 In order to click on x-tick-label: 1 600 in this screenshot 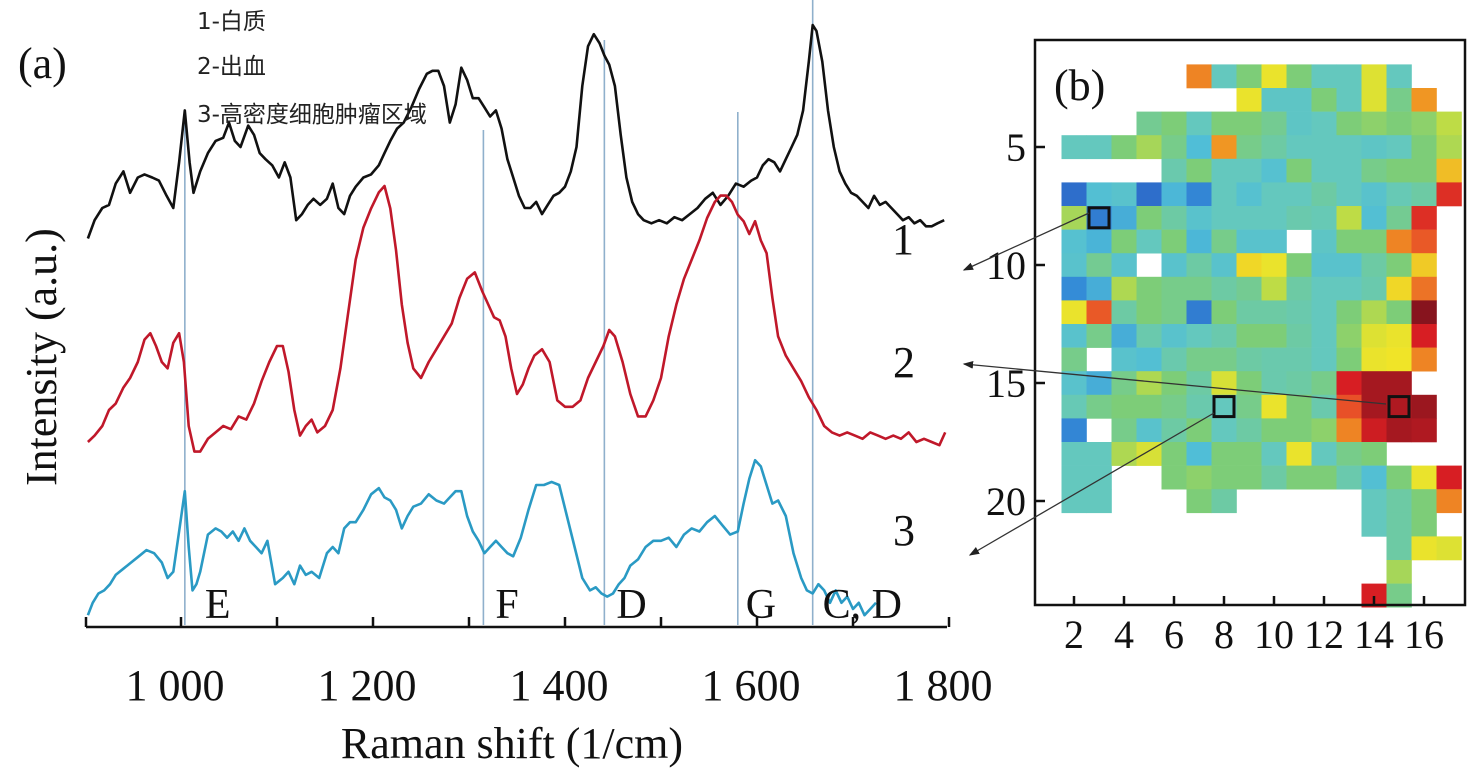, I will do `click(751, 685)`.